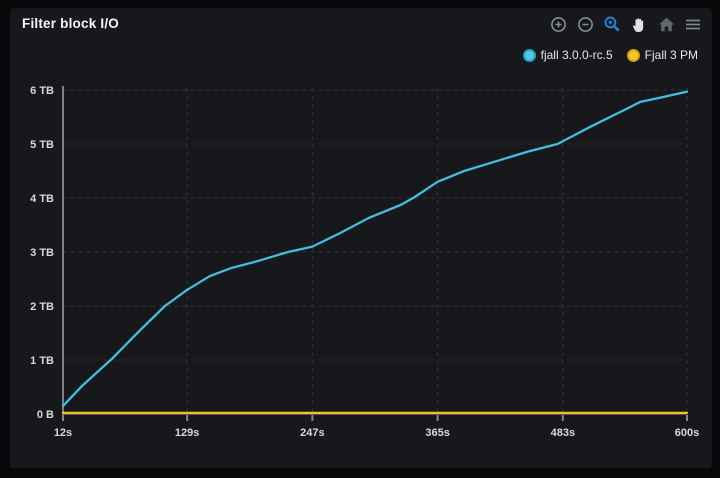  I want to click on legend-item-fjall-3pm: Fjall 3 PM, so click(662, 55).